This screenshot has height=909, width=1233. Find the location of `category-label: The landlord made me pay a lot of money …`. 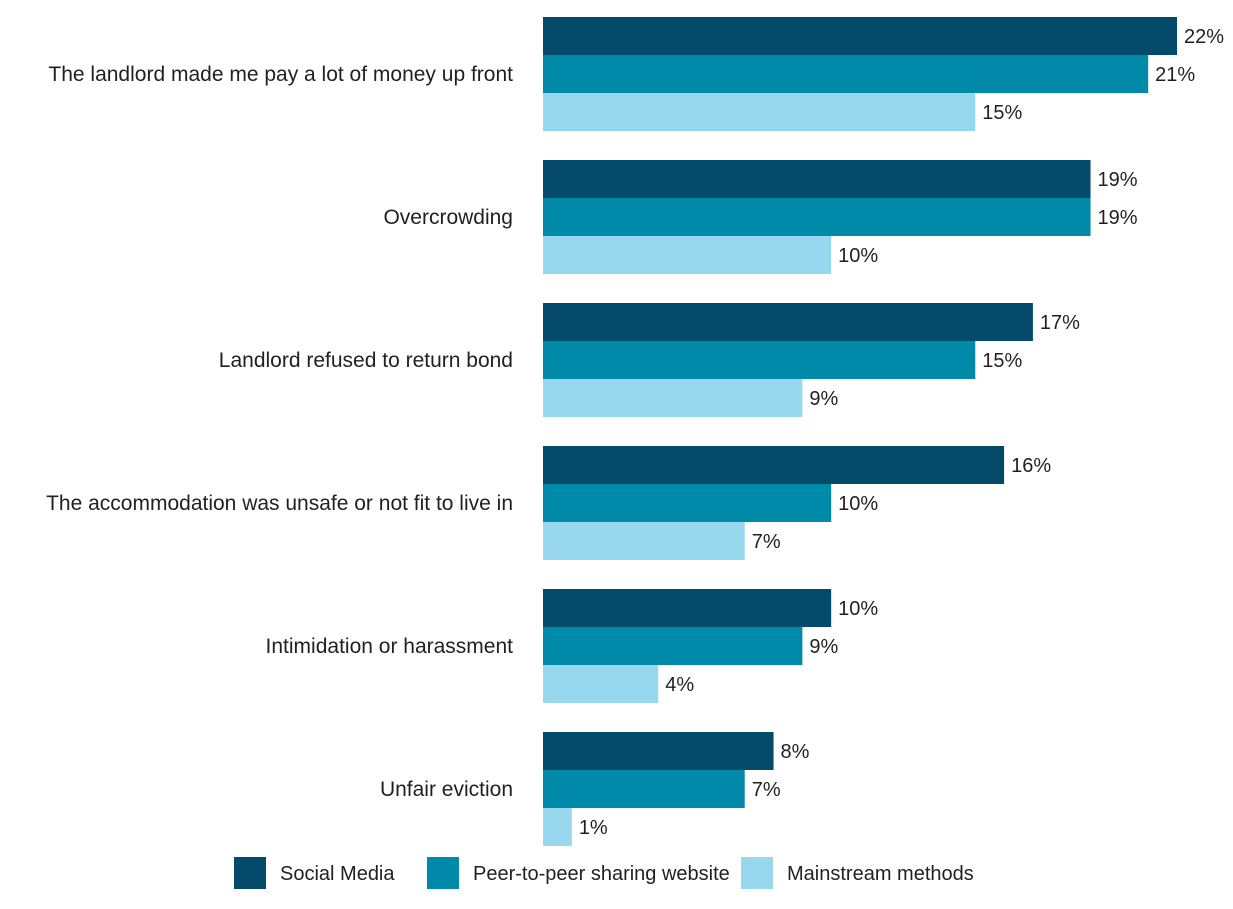

category-label: The landlord made me pay a lot of money … is located at coordinates (280, 74).